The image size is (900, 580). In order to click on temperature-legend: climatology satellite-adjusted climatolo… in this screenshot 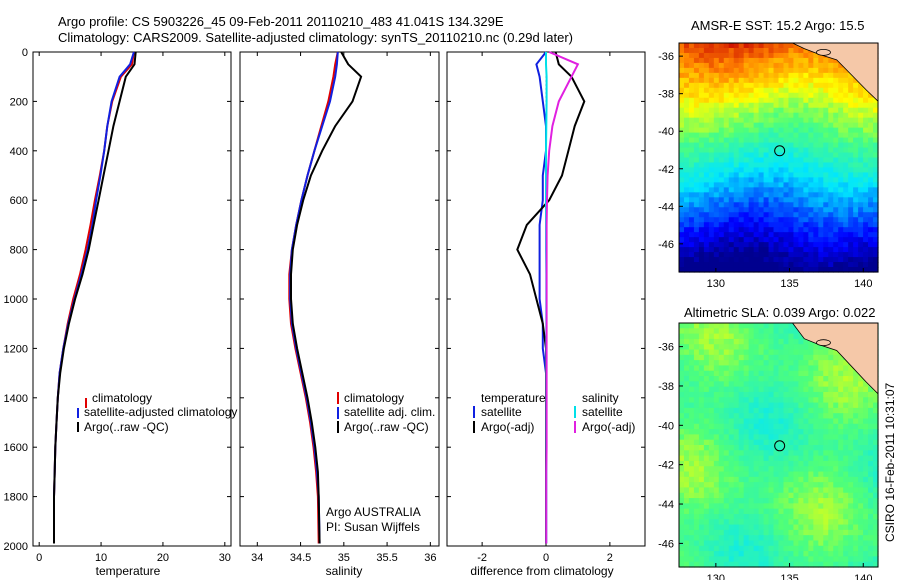, I will do `click(157, 412)`.